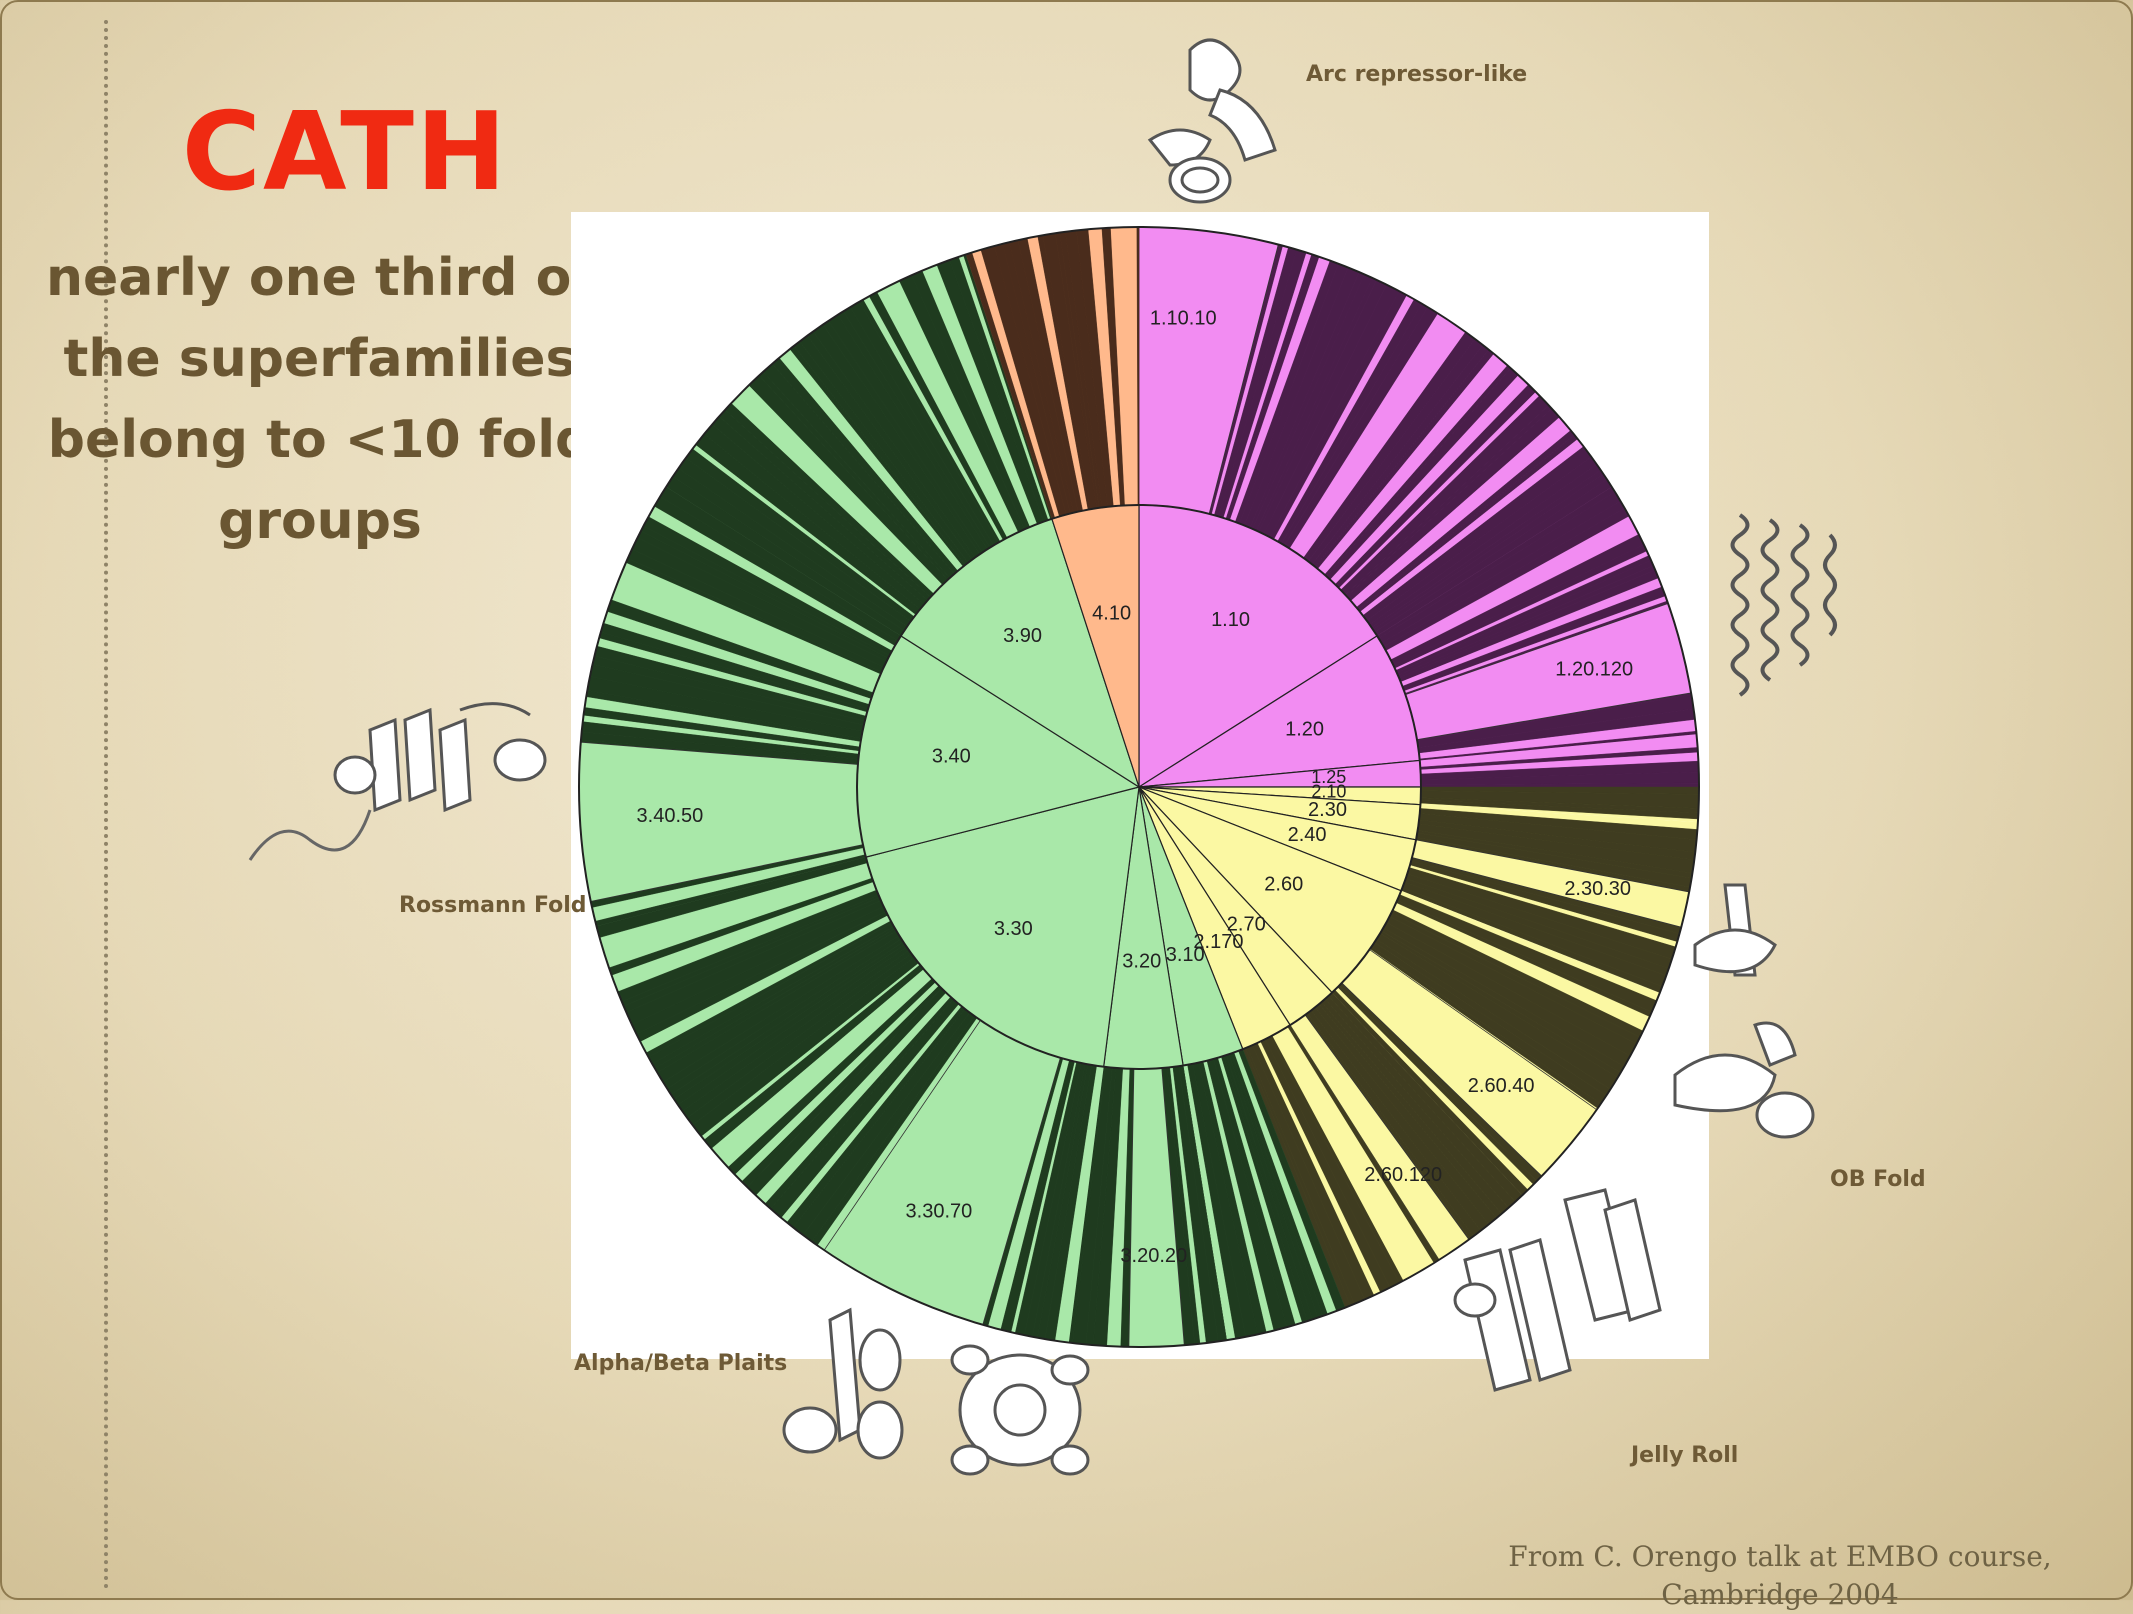 This screenshot has width=2133, height=1614. Describe the element at coordinates (345, 152) in the screenshot. I see `slide-title: CATH` at that location.